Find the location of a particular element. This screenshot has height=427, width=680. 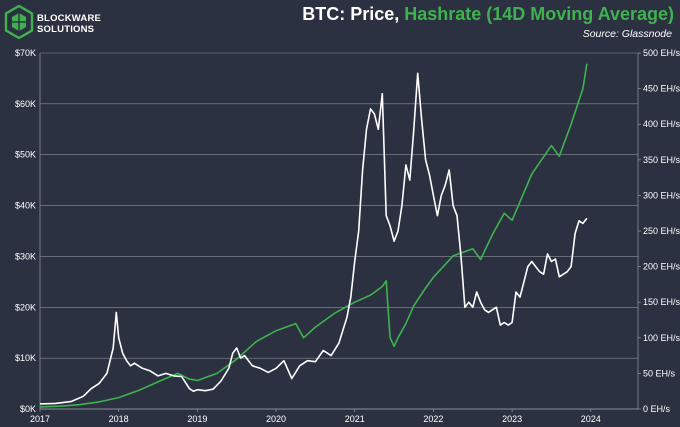

y-left-tick-label: $10K is located at coordinates (25, 358).